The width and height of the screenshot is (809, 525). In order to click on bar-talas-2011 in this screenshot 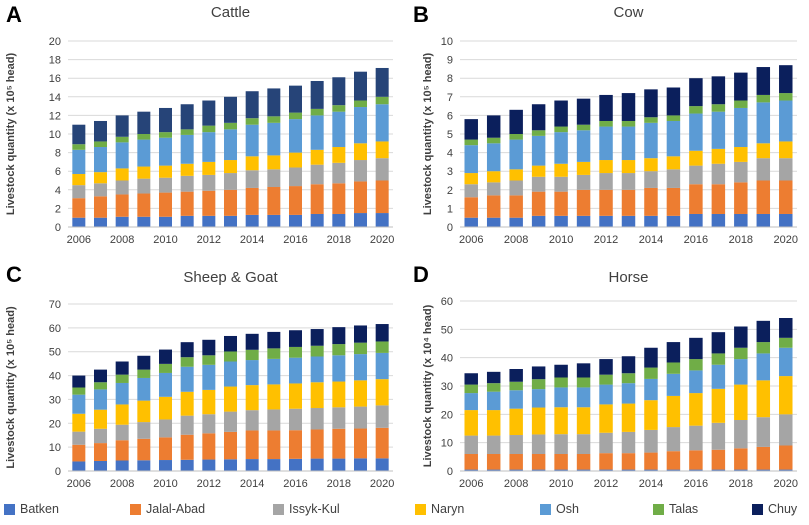, I will do `click(583, 127)`.